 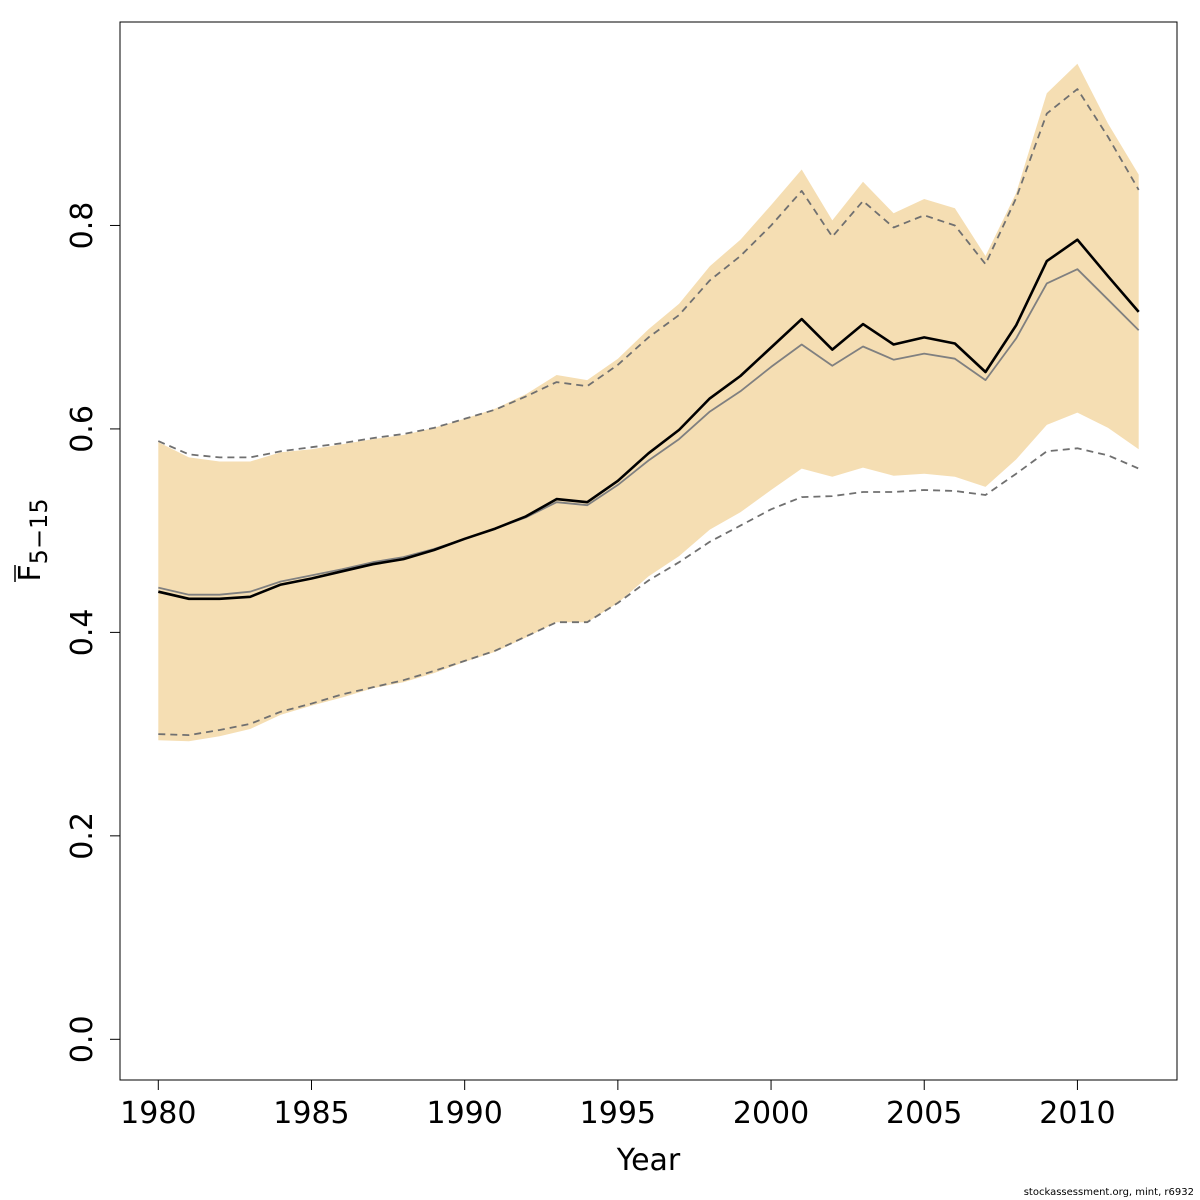 What do you see at coordinates (82, 1039) in the screenshot?
I see `y-tick-label: 0.0` at bounding box center [82, 1039].